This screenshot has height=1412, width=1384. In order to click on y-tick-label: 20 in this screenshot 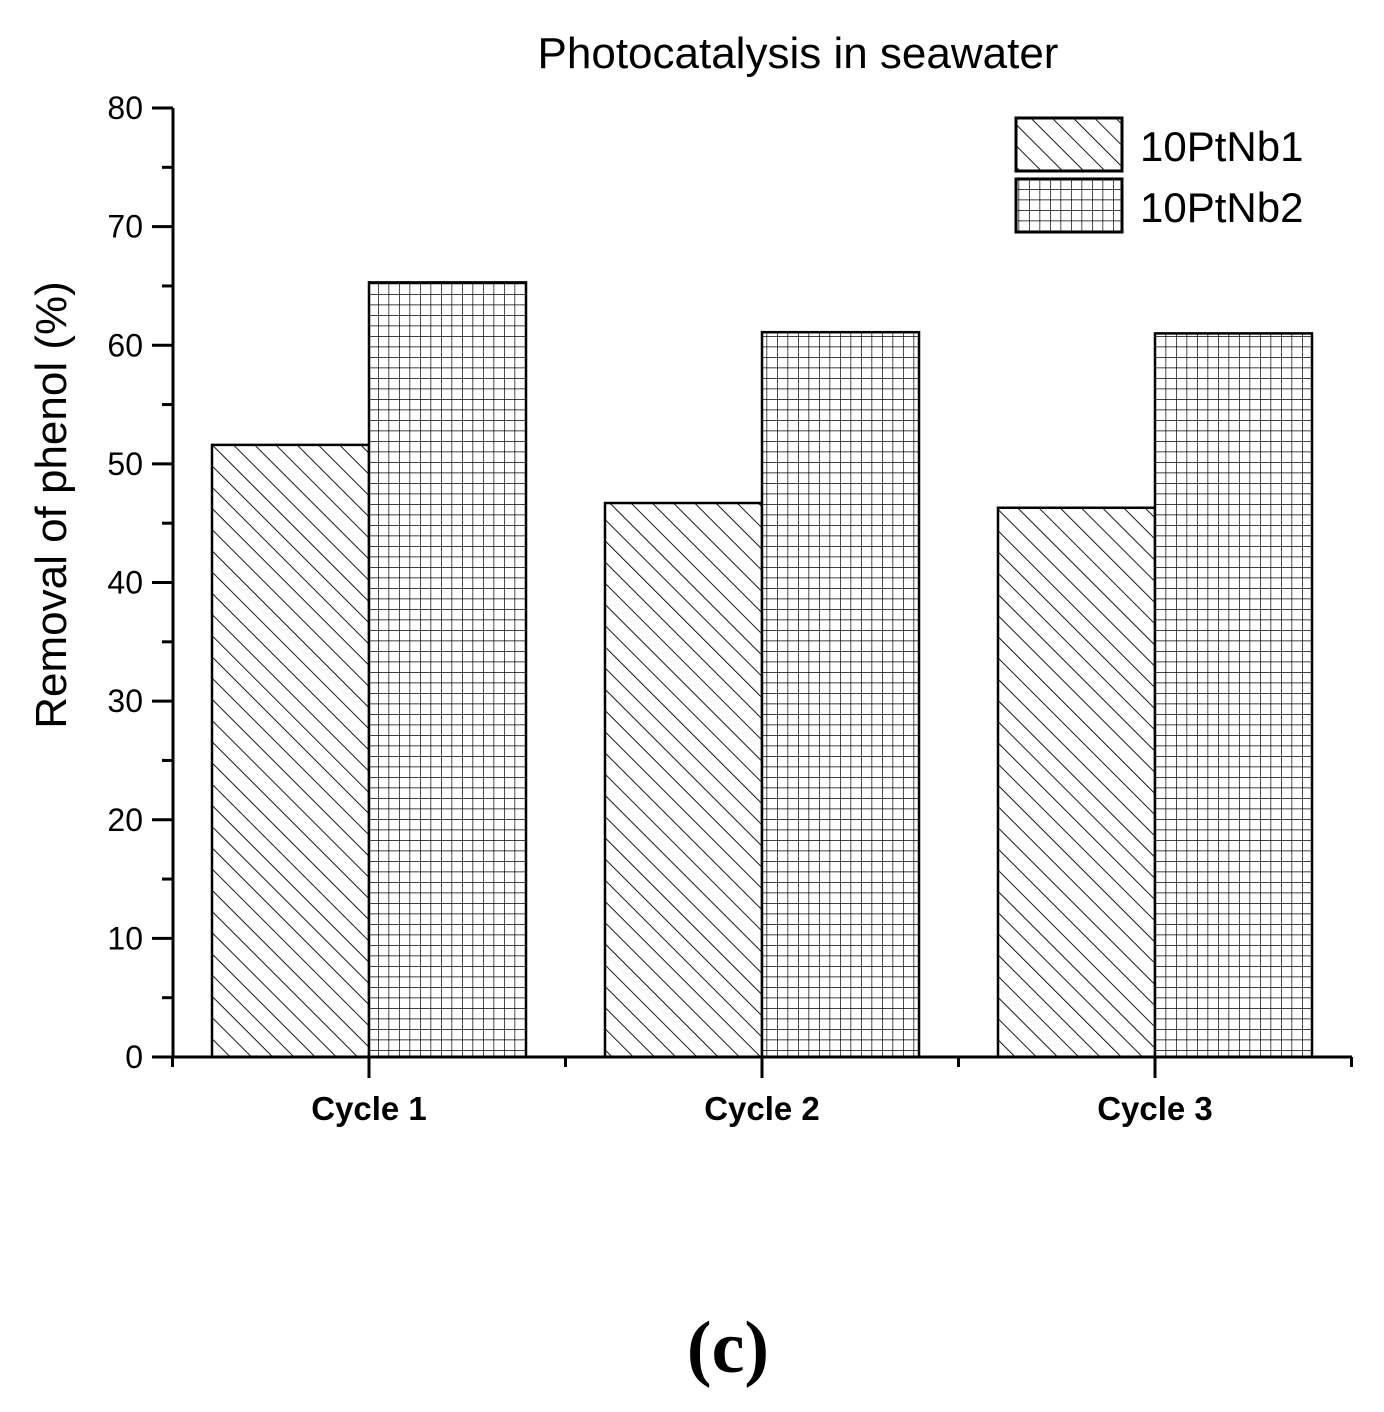, I will do `click(125, 820)`.